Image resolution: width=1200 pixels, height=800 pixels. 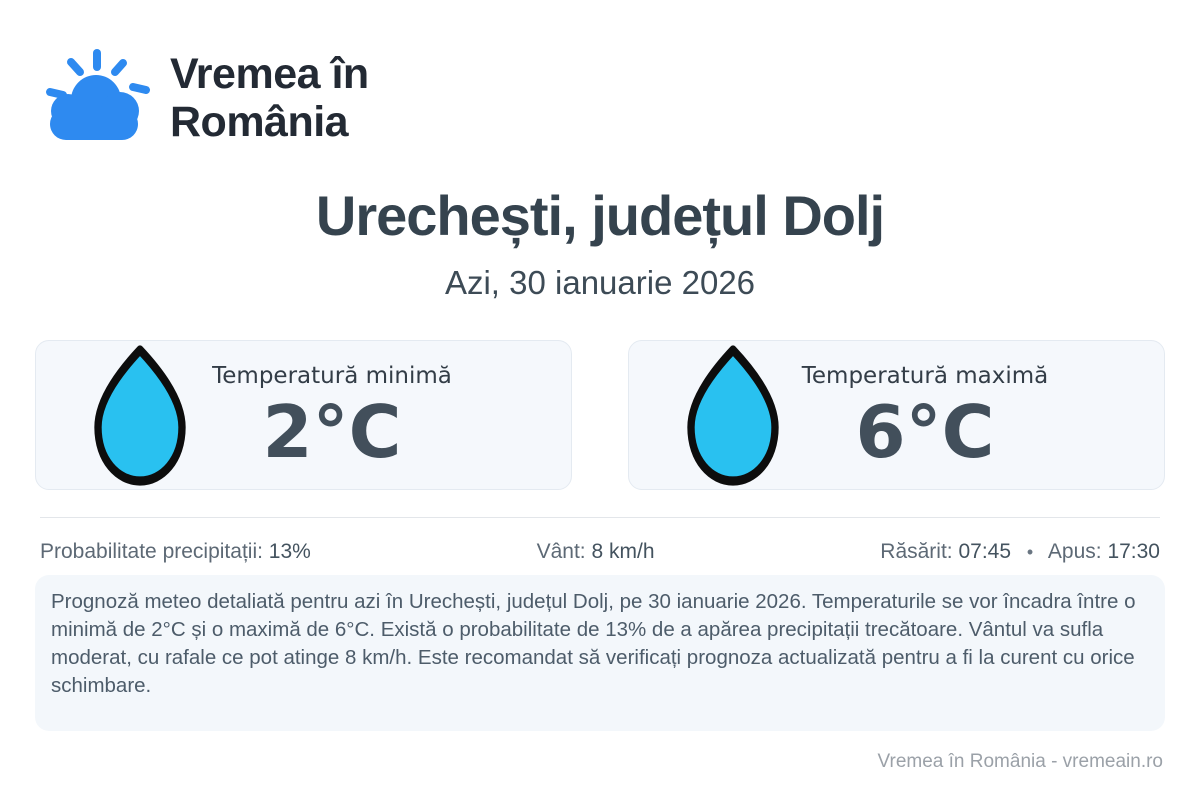 I want to click on sunrise-label: Răsărit:, so click(x=916, y=551).